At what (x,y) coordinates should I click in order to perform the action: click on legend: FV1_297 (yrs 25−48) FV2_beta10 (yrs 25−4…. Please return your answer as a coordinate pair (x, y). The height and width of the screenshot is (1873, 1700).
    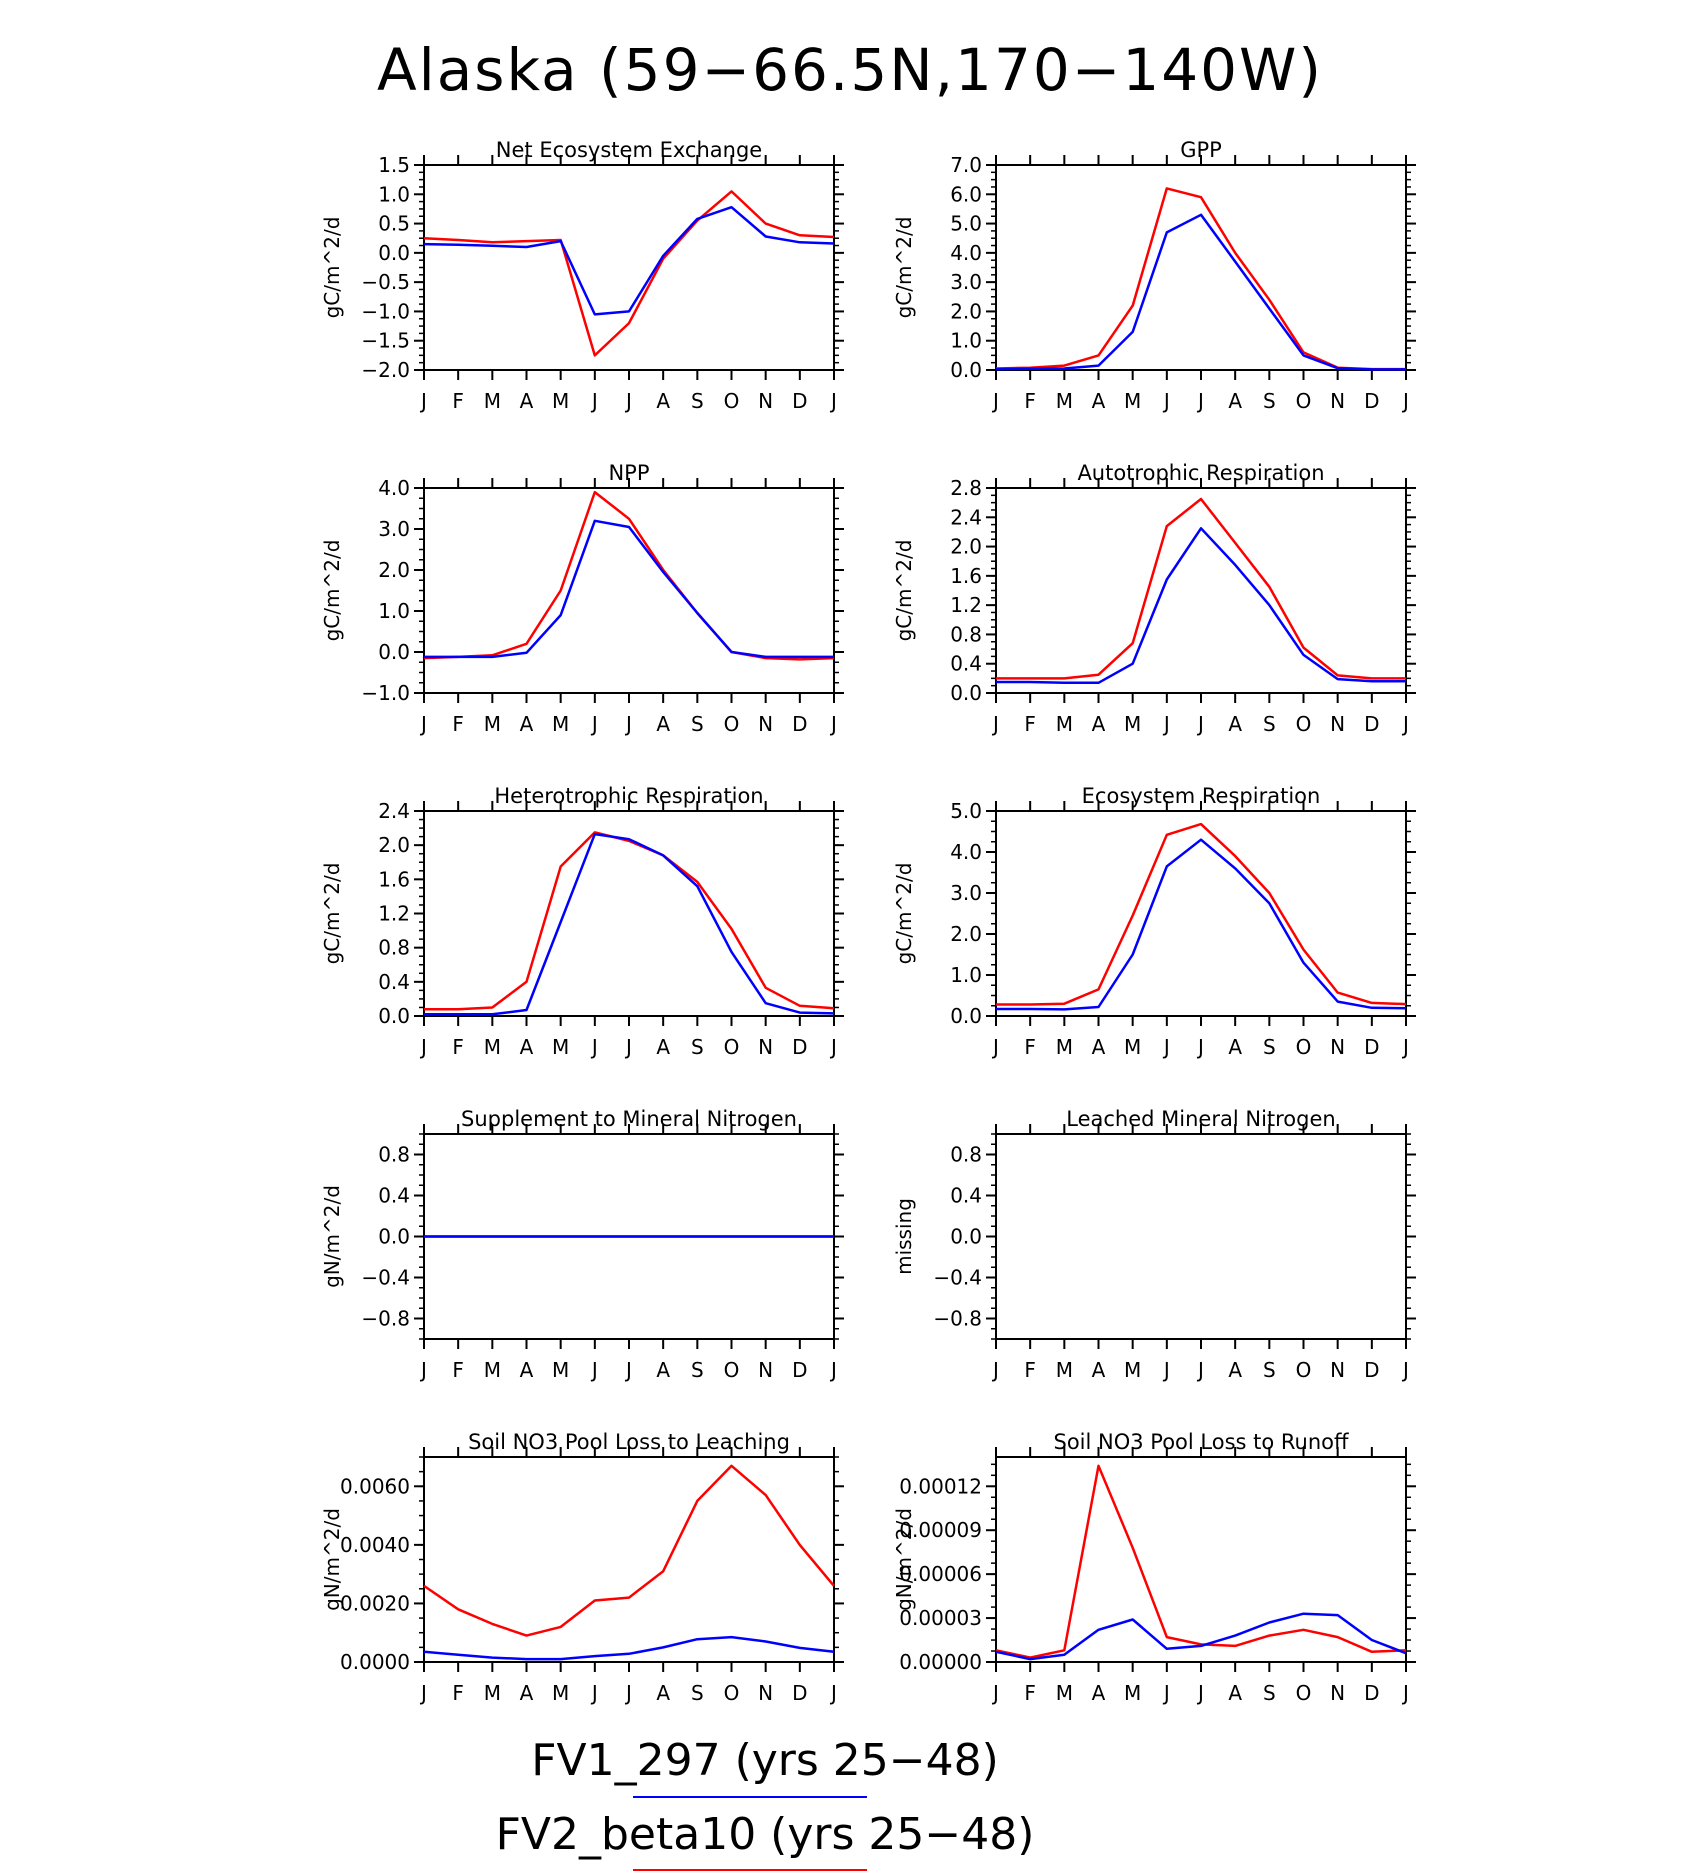
    Looking at the image, I should click on (765, 1803).